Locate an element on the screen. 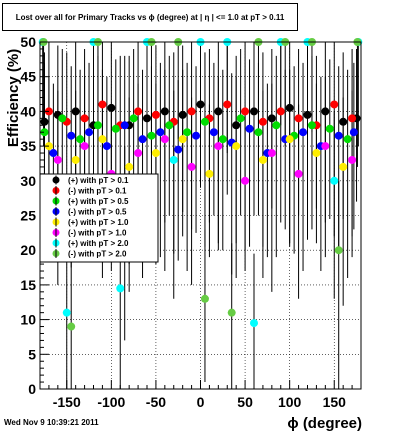 This screenshot has height=433, width=400. y-tick-label: 10 is located at coordinates (28, 320).